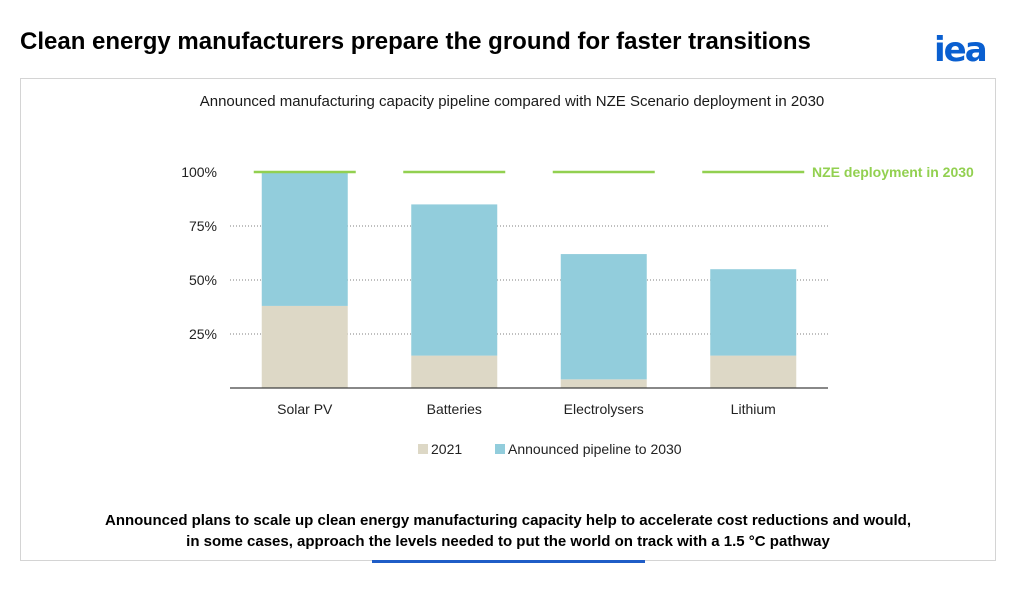 The image size is (1024, 593). Describe the element at coordinates (961, 50) in the screenshot. I see `iea-logo: iea` at that location.